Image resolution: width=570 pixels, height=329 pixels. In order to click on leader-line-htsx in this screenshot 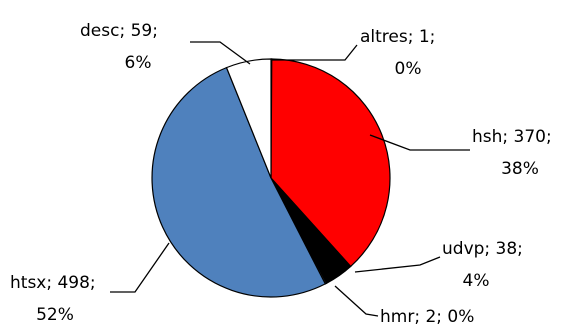, I will do `click(140, 267)`.